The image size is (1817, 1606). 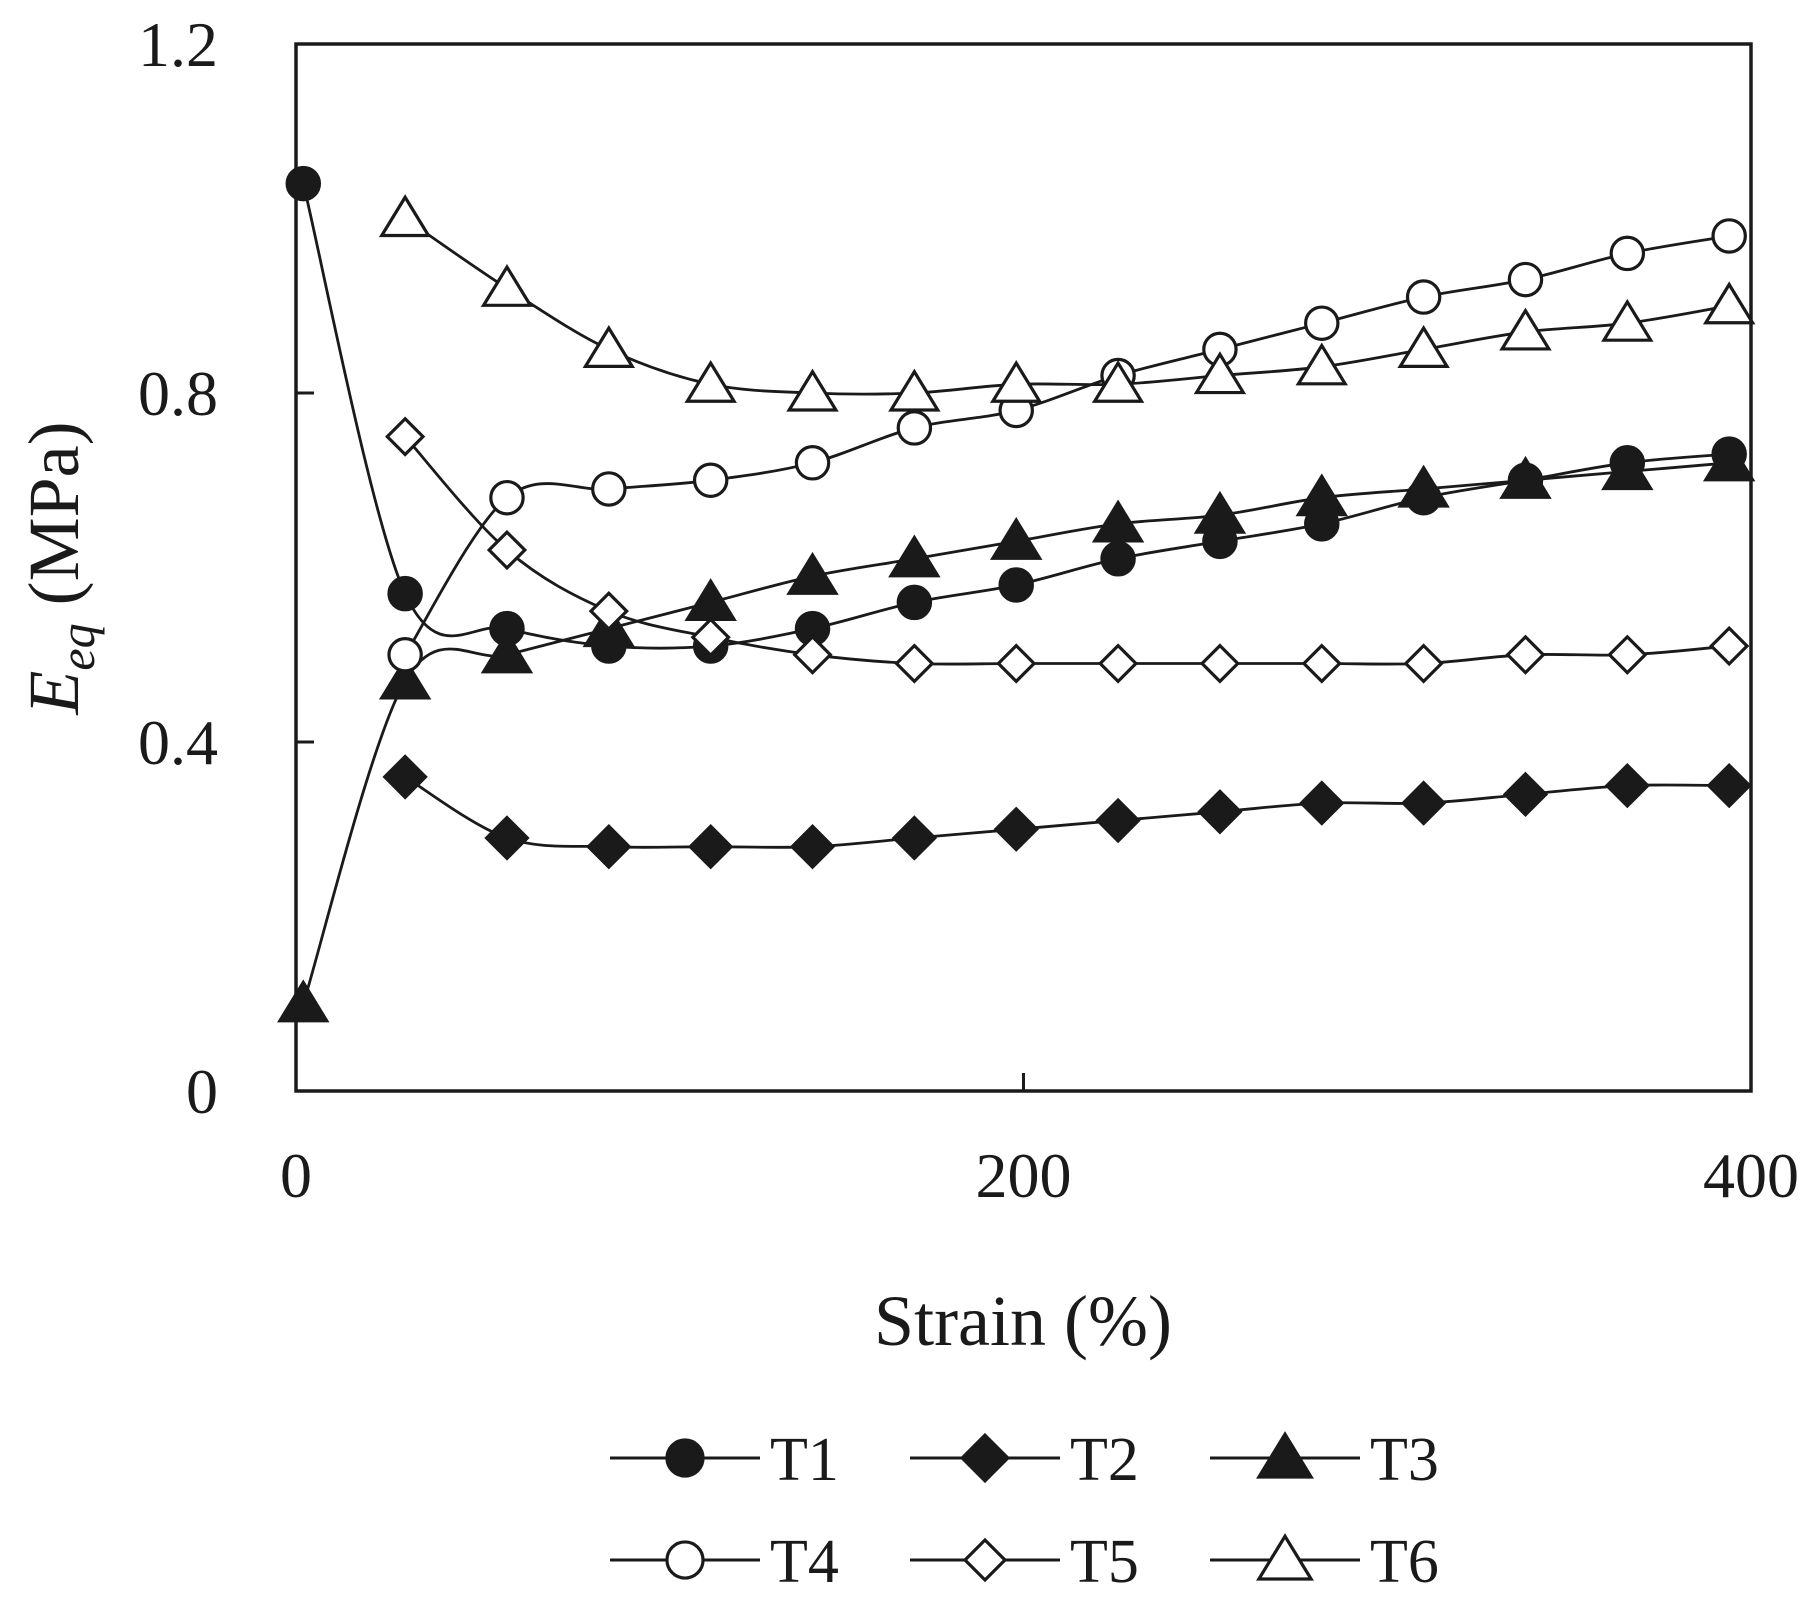 I want to click on legend-item-t5: T5, so click(x=1024, y=1562).